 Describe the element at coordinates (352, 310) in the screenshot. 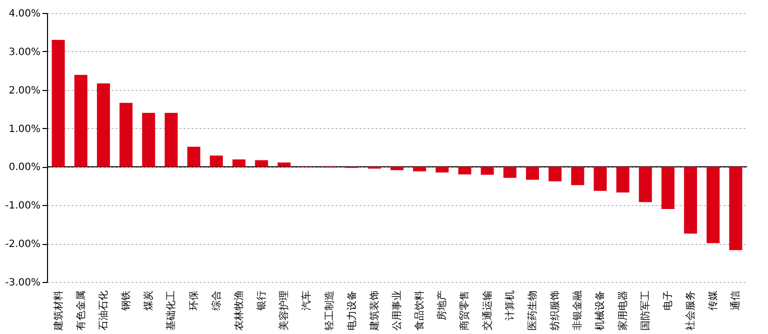

I see `x-tick-label: 电力设备` at that location.